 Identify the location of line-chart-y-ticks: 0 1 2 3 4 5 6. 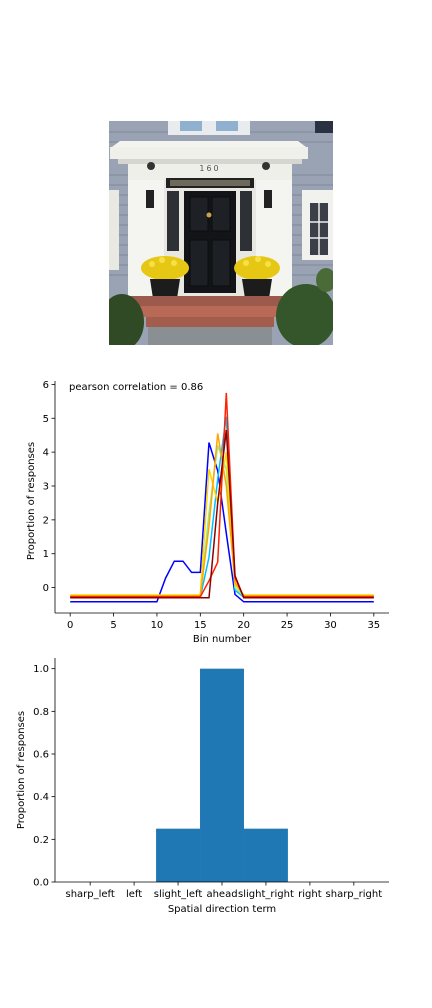
(49, 487).